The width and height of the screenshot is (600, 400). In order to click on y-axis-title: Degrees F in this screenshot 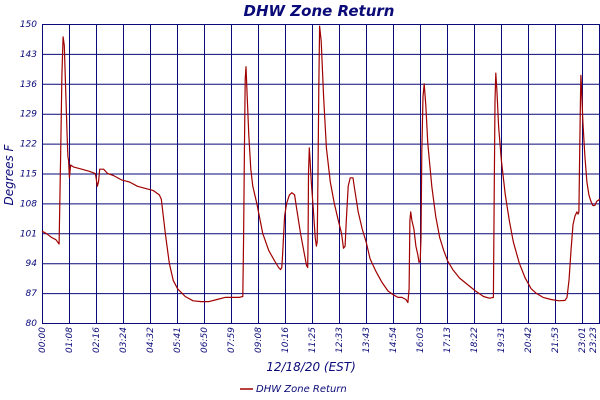, I will do `click(9, 174)`.